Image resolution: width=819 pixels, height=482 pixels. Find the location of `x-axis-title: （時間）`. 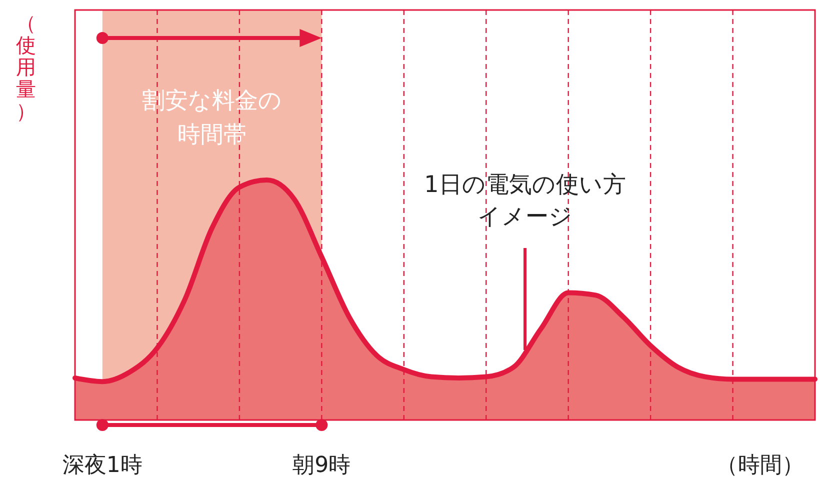

x-axis-title: （時間） is located at coordinates (760, 465).